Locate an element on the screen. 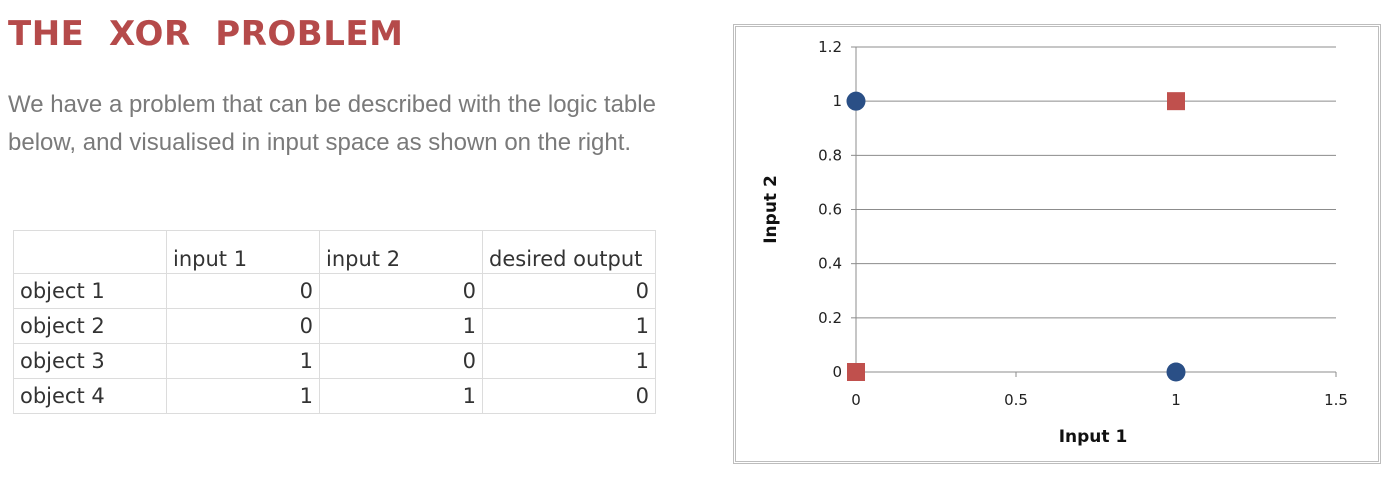 The image size is (1398, 484). table-row: object 4 1 1 0 is located at coordinates (334, 396).